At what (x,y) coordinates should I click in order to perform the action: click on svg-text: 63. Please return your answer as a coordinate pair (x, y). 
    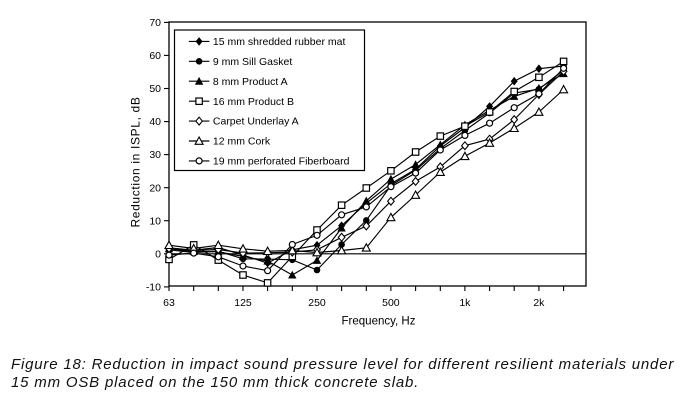
    Looking at the image, I should click on (169, 303).